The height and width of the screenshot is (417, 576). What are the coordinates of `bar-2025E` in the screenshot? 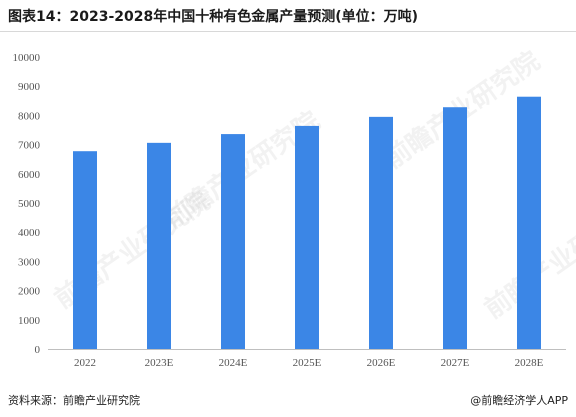 It's located at (307, 237).